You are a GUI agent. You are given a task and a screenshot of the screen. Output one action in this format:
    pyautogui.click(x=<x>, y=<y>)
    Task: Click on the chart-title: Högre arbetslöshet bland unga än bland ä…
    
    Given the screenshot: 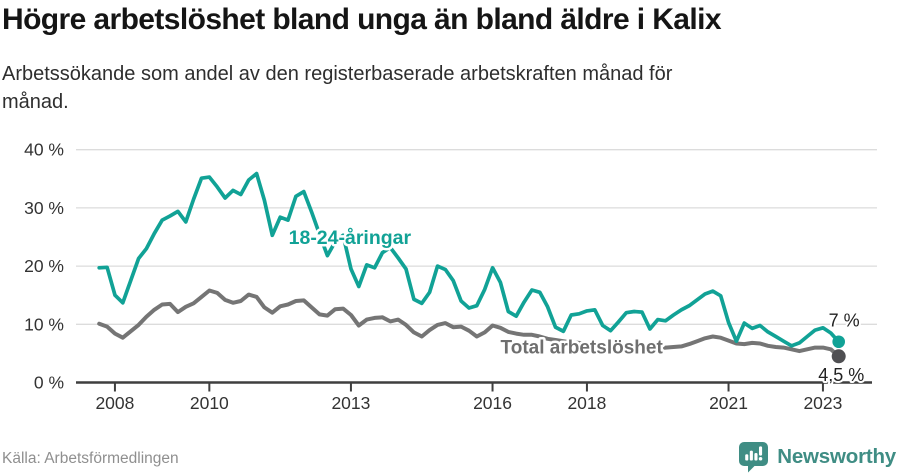 What is the action you would take?
    pyautogui.click(x=362, y=19)
    